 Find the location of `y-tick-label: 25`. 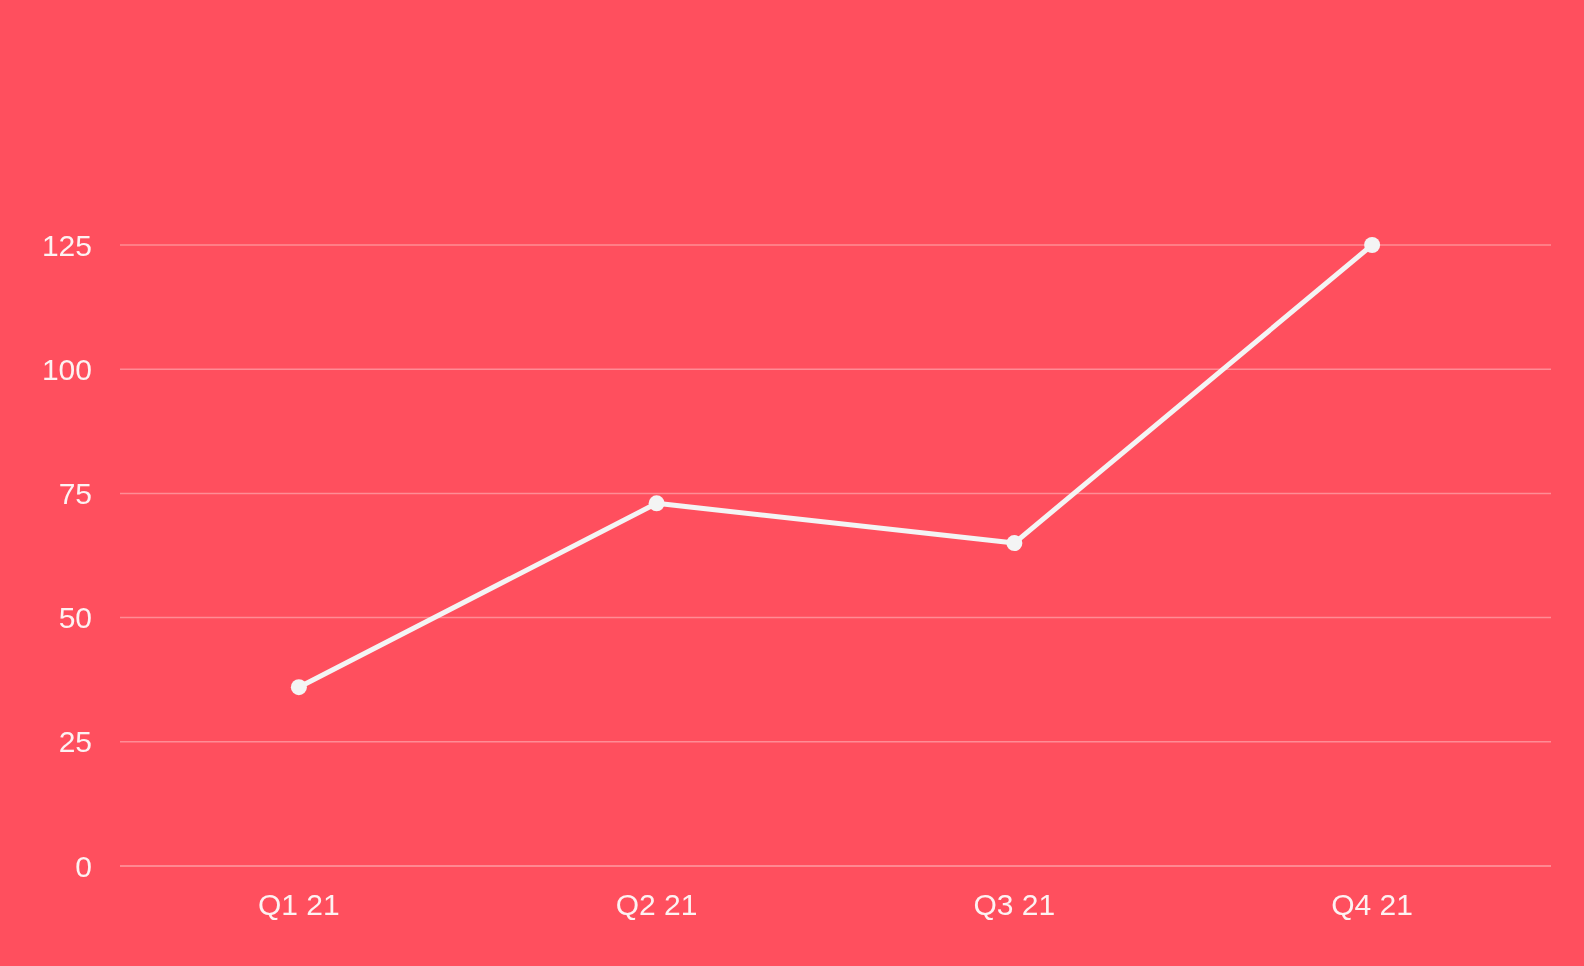

y-tick-label: 25 is located at coordinates (75, 742).